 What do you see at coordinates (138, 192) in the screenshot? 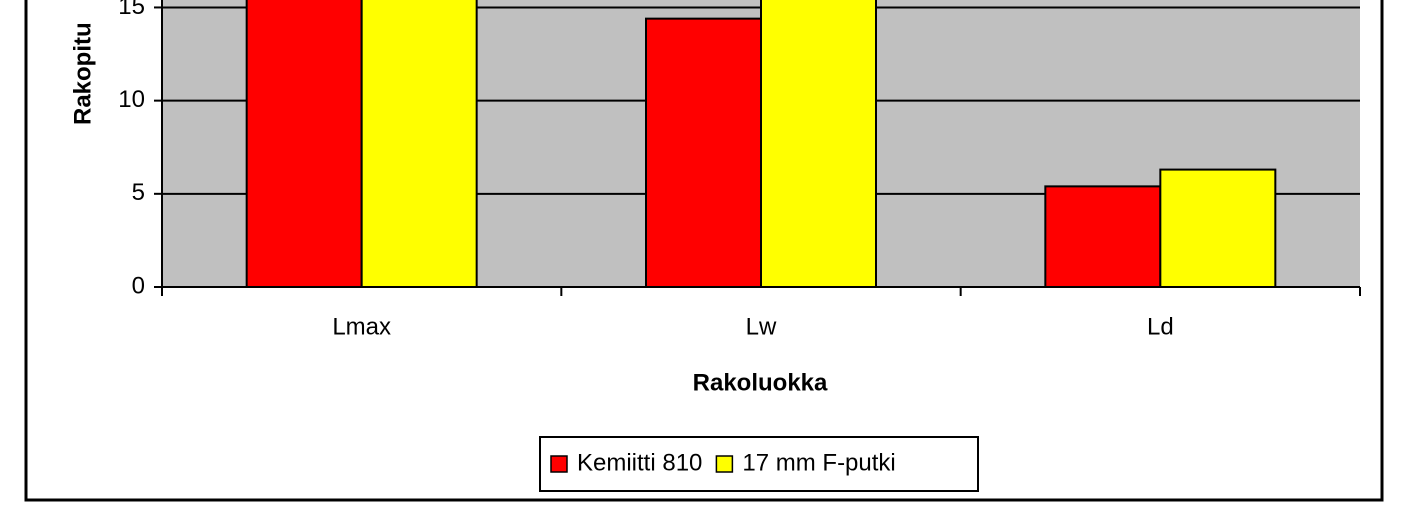
I see `y-tick-label: 5` at bounding box center [138, 192].